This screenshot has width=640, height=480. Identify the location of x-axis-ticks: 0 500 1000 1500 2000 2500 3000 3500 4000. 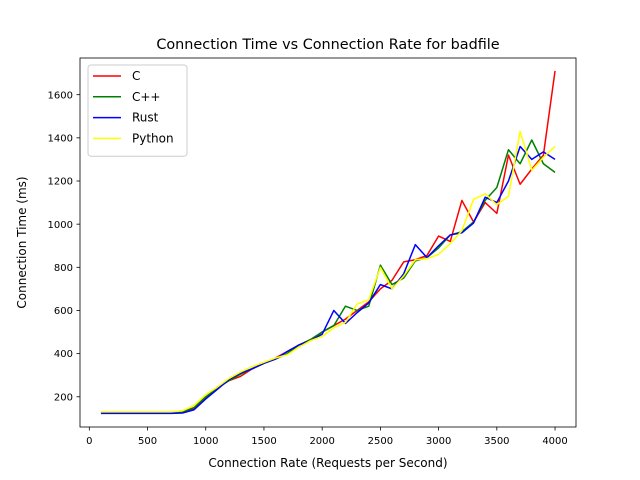
(327, 437).